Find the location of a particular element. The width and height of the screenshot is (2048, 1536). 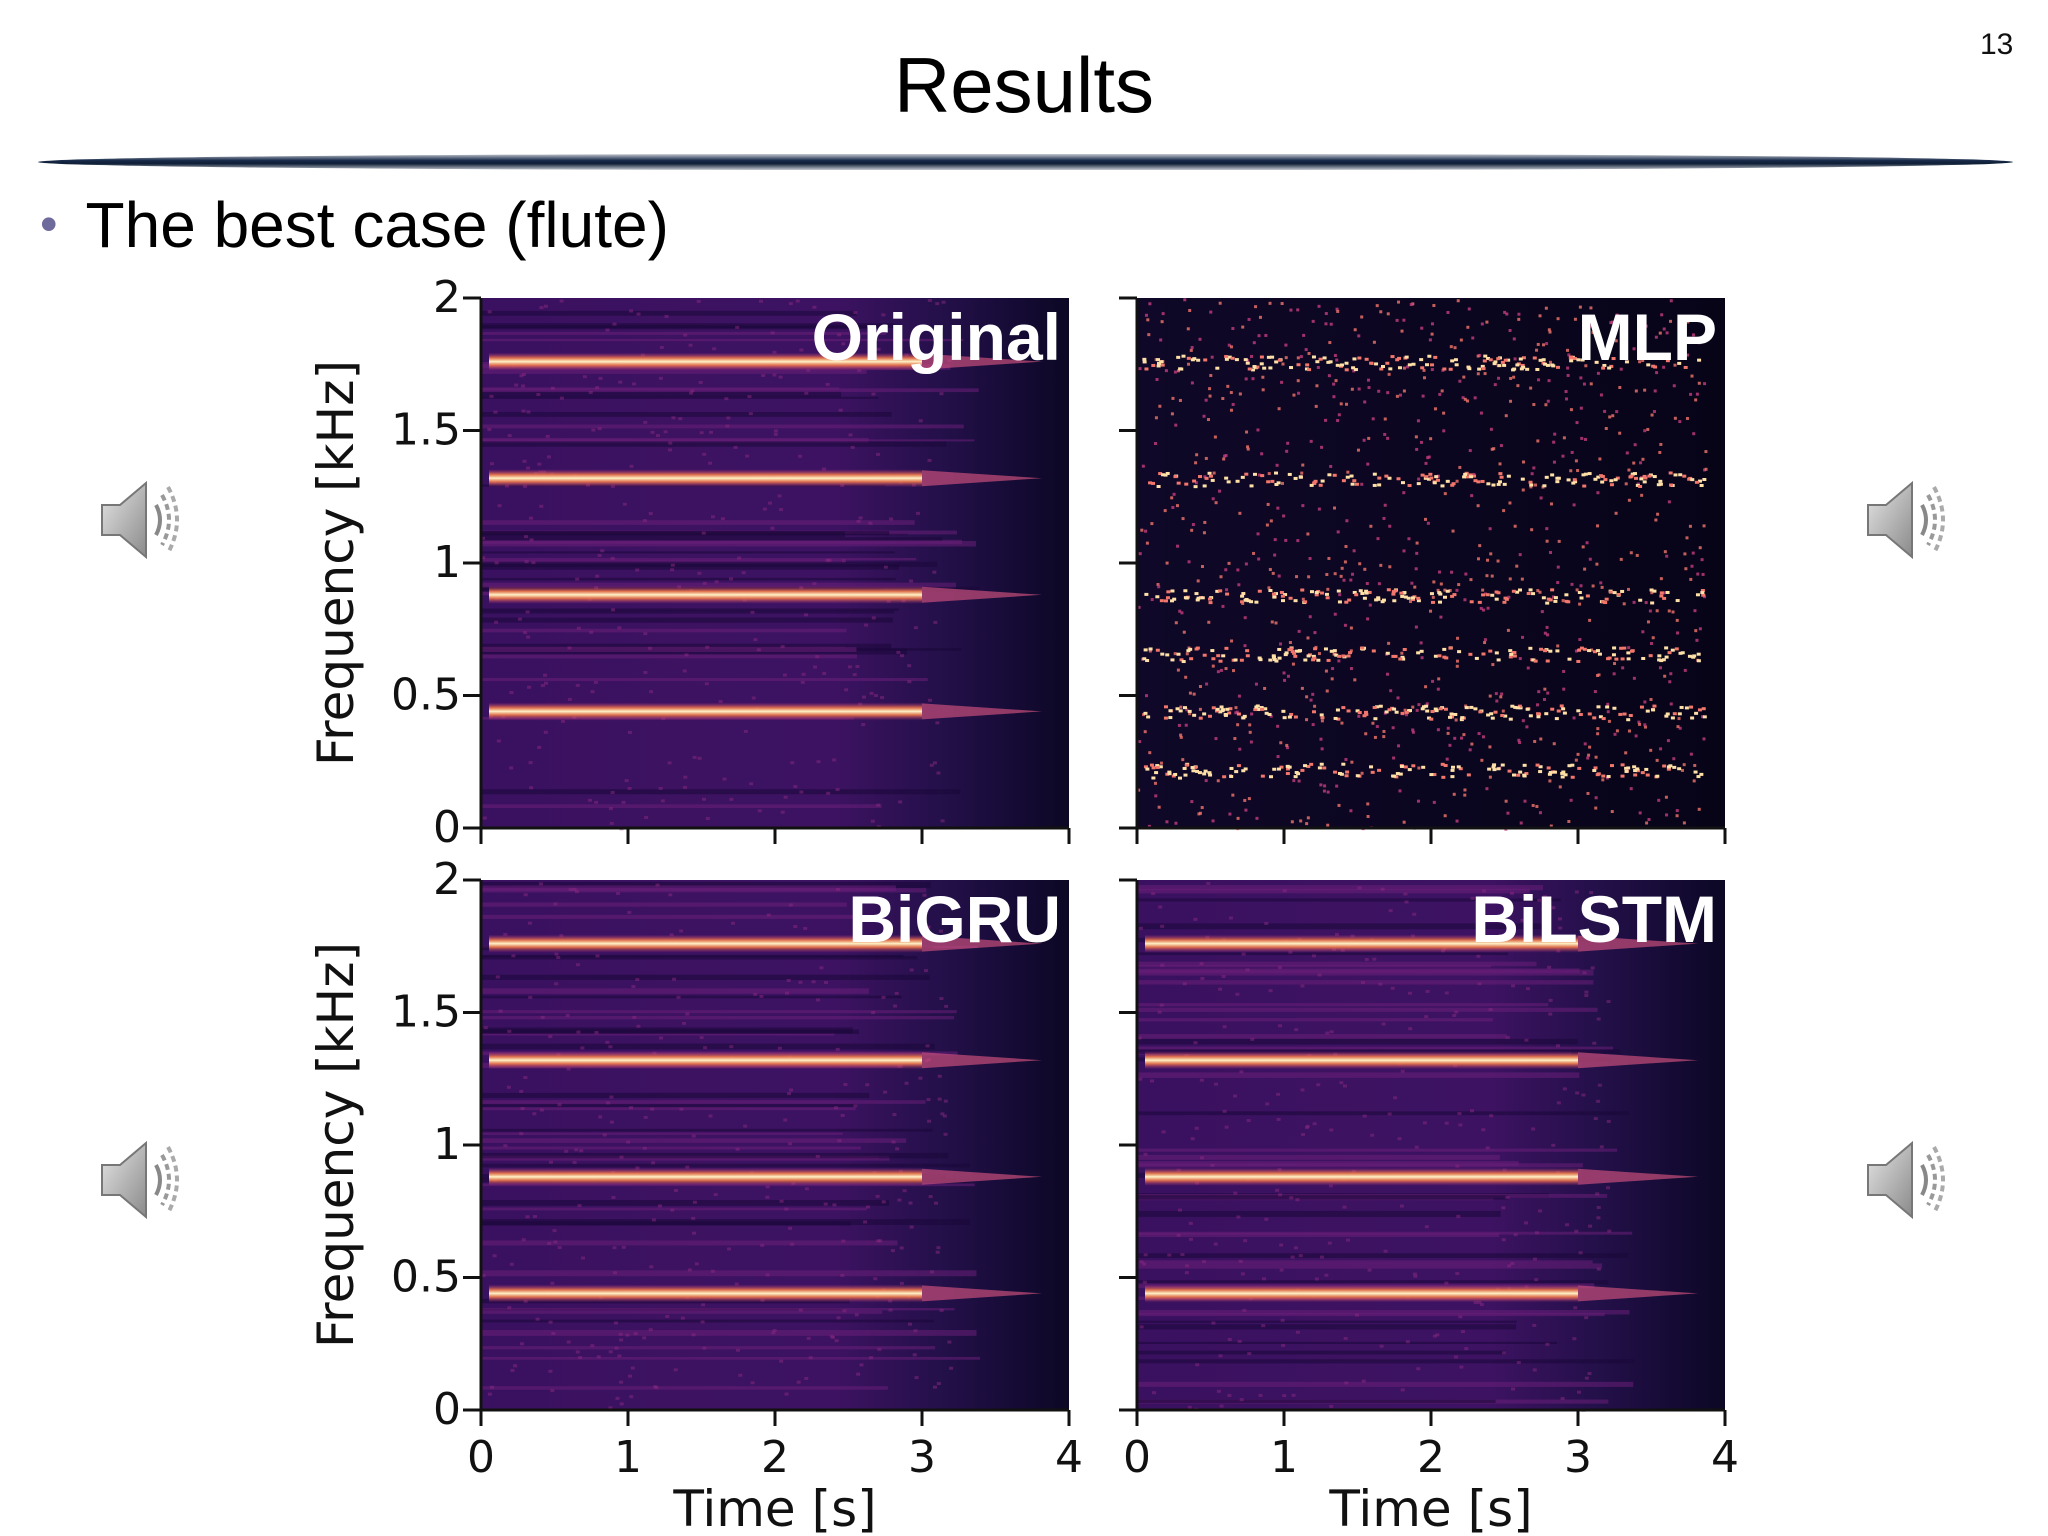

harmonic-band is located at coordinates (1361, 1293).